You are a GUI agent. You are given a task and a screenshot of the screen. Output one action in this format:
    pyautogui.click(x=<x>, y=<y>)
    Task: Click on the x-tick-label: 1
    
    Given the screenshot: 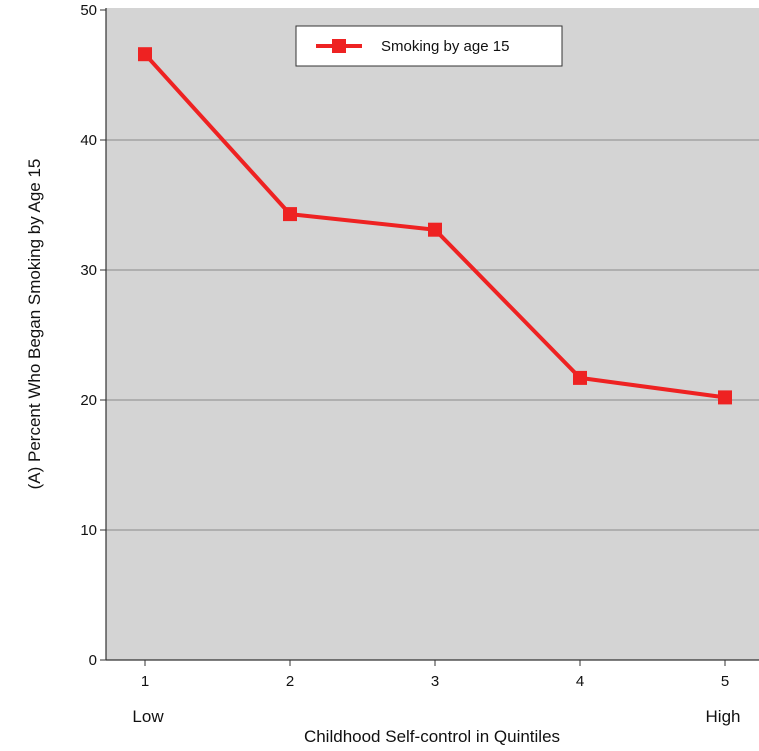 What is the action you would take?
    pyautogui.click(x=145, y=681)
    